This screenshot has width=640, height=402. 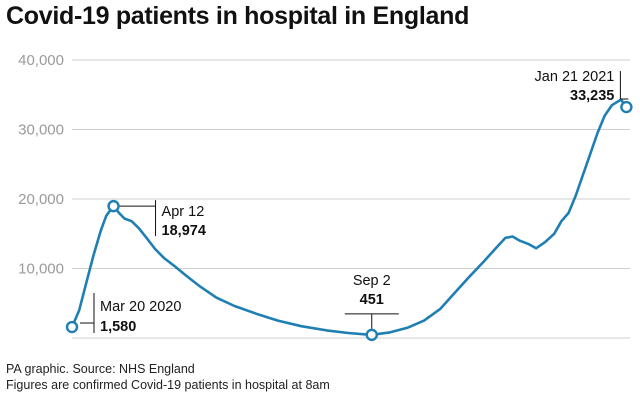 I want to click on annotation-date-label: Mar 20 2020, so click(x=140, y=307).